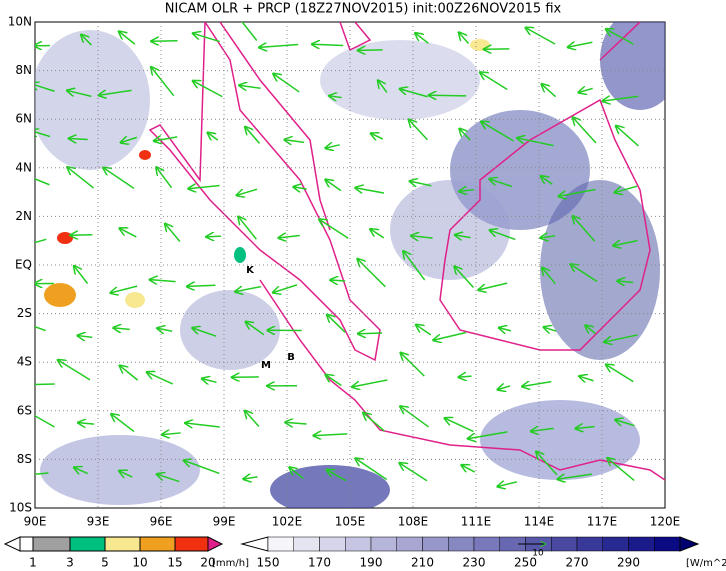 The image size is (726, 571). I want to click on lat-label: 10N, so click(20, 22).